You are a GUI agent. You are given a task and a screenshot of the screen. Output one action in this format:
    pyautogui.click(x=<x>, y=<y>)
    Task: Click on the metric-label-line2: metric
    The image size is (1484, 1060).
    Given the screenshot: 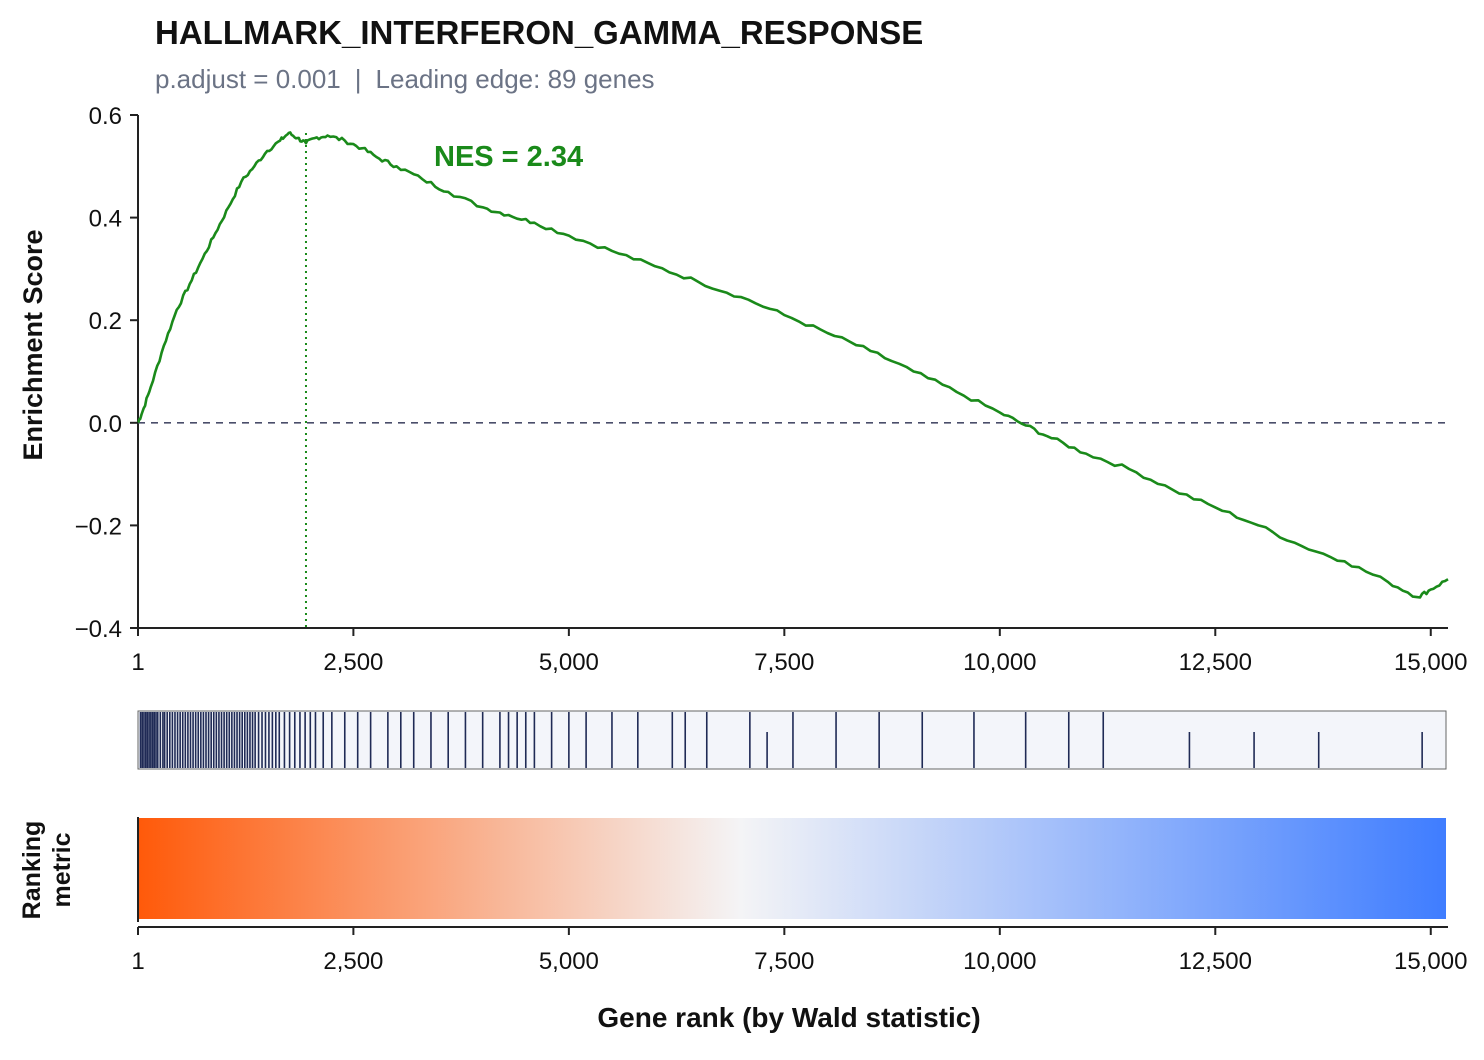 What is the action you would take?
    pyautogui.click(x=62, y=869)
    